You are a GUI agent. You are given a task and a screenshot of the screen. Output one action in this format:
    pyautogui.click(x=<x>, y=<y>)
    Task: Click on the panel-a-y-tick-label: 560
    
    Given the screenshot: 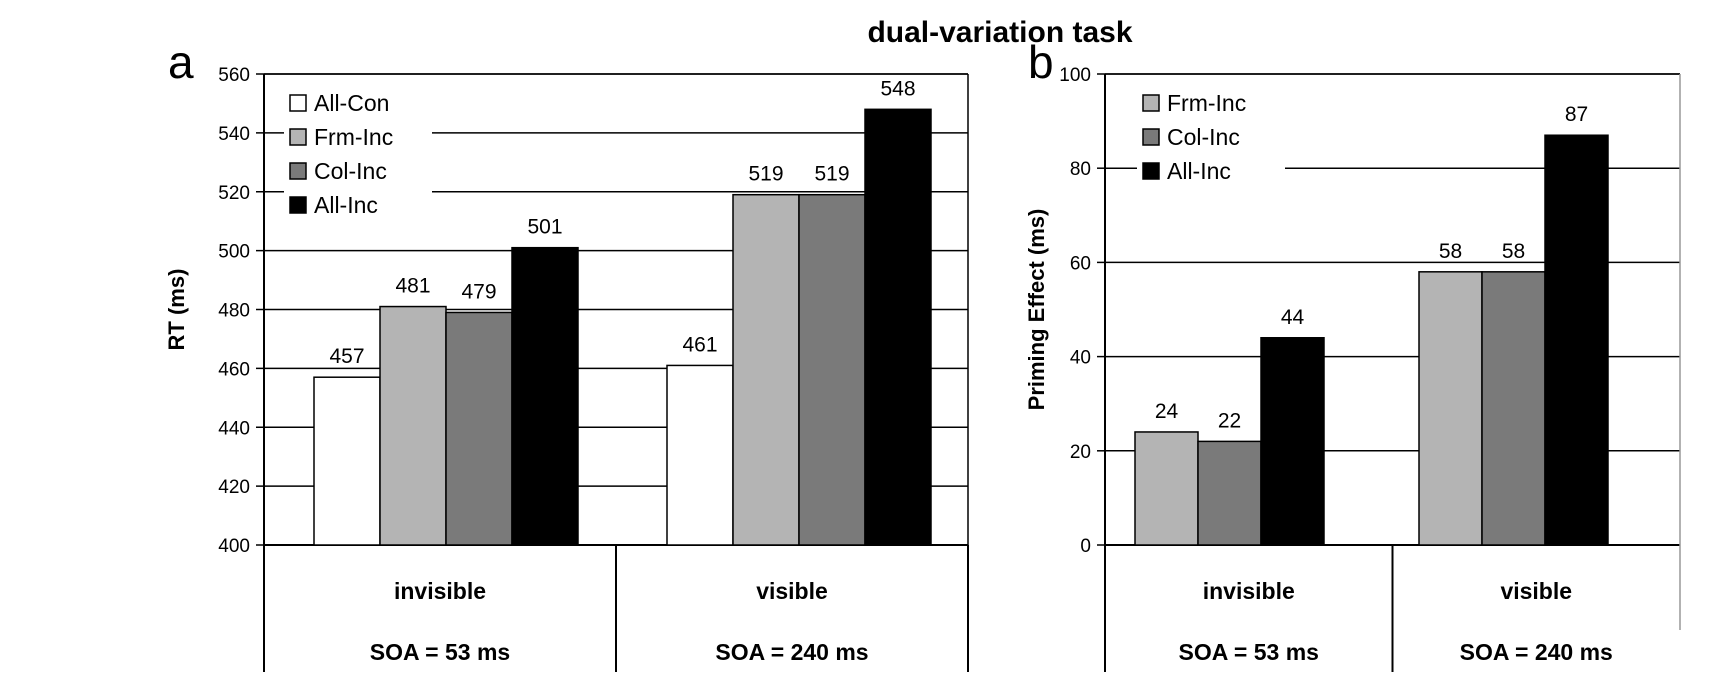 What is the action you would take?
    pyautogui.click(x=234, y=75)
    